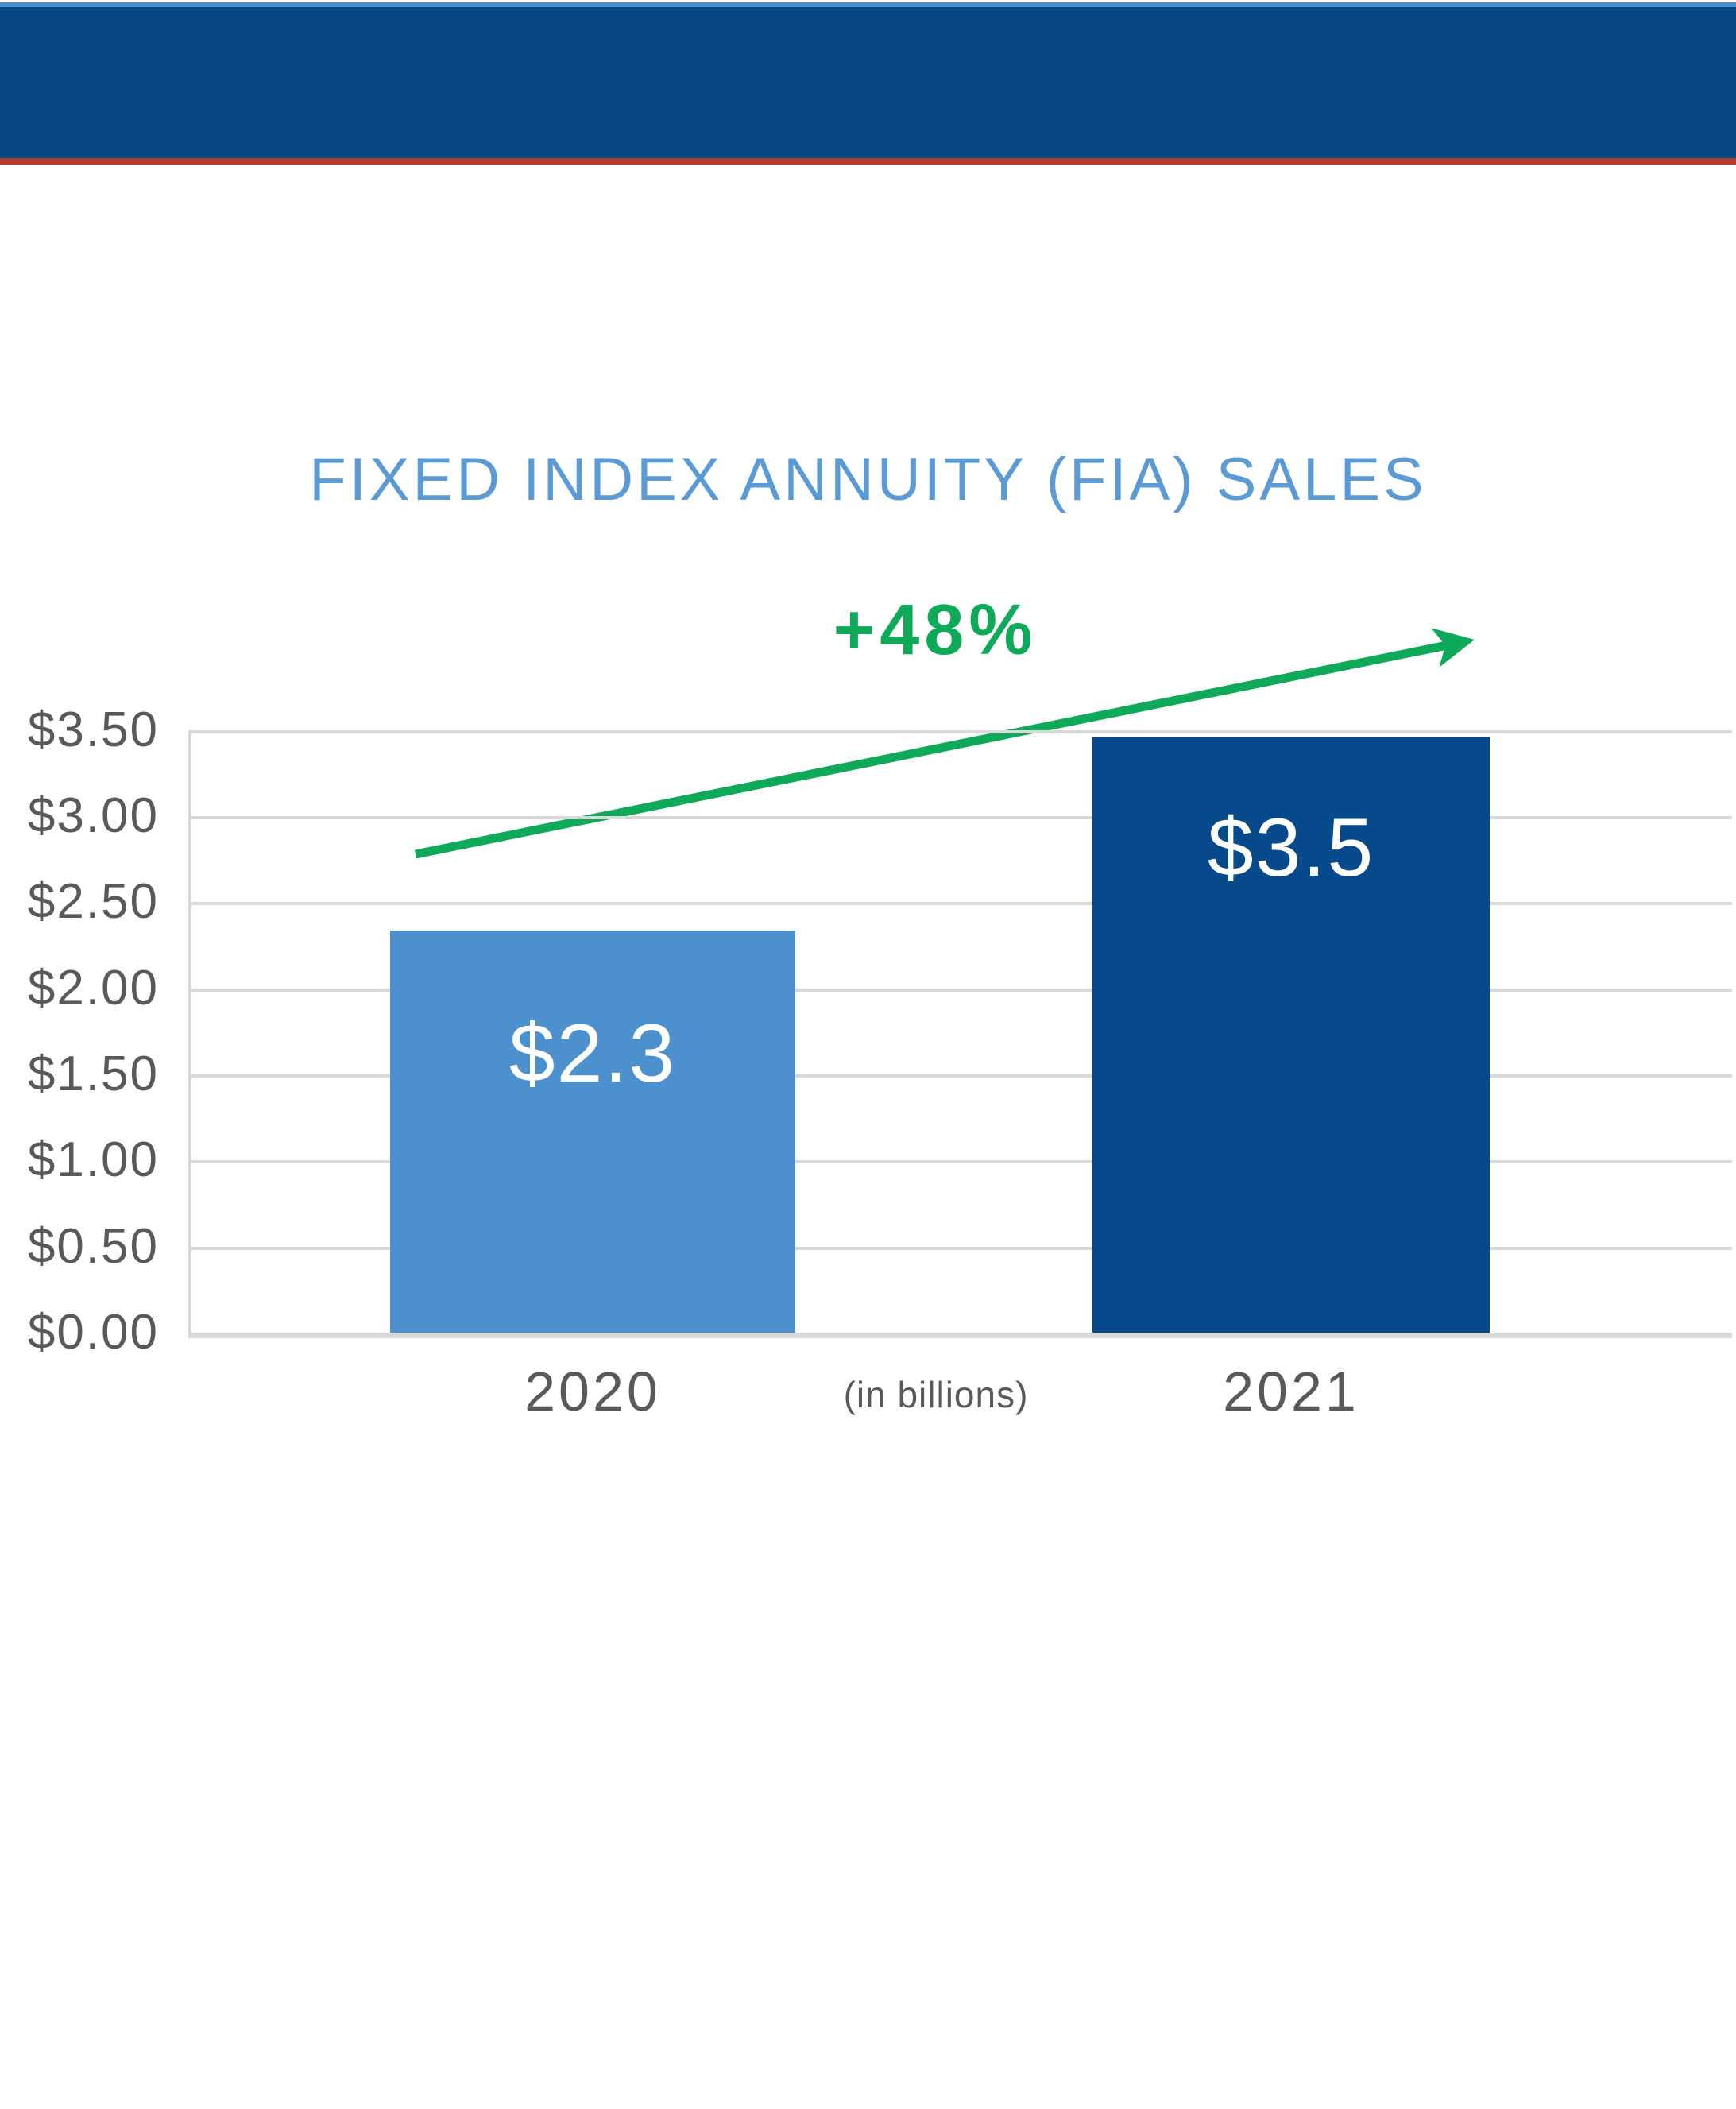 The height and width of the screenshot is (2109, 1736). What do you see at coordinates (868, 4) in the screenshot?
I see `header-accent-strip` at bounding box center [868, 4].